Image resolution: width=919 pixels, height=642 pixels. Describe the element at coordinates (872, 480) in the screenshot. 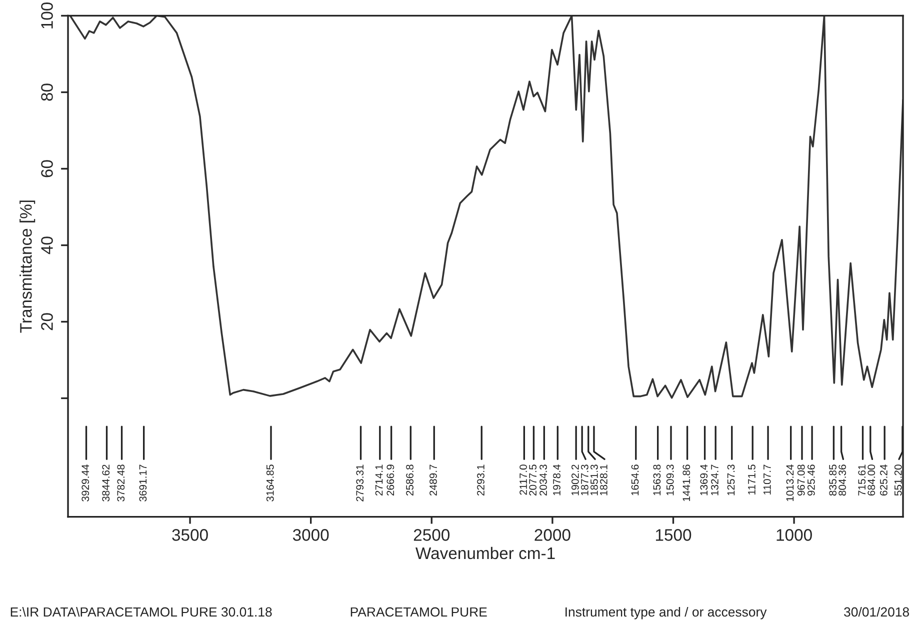

I see `ref-line-label: 684.00` at that location.